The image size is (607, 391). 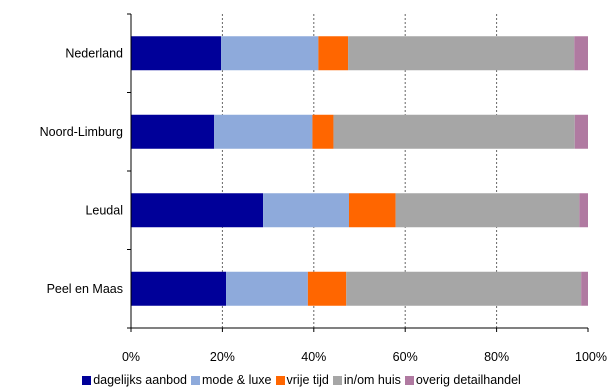 I want to click on x-tick-label: 0%, so click(x=131, y=357).